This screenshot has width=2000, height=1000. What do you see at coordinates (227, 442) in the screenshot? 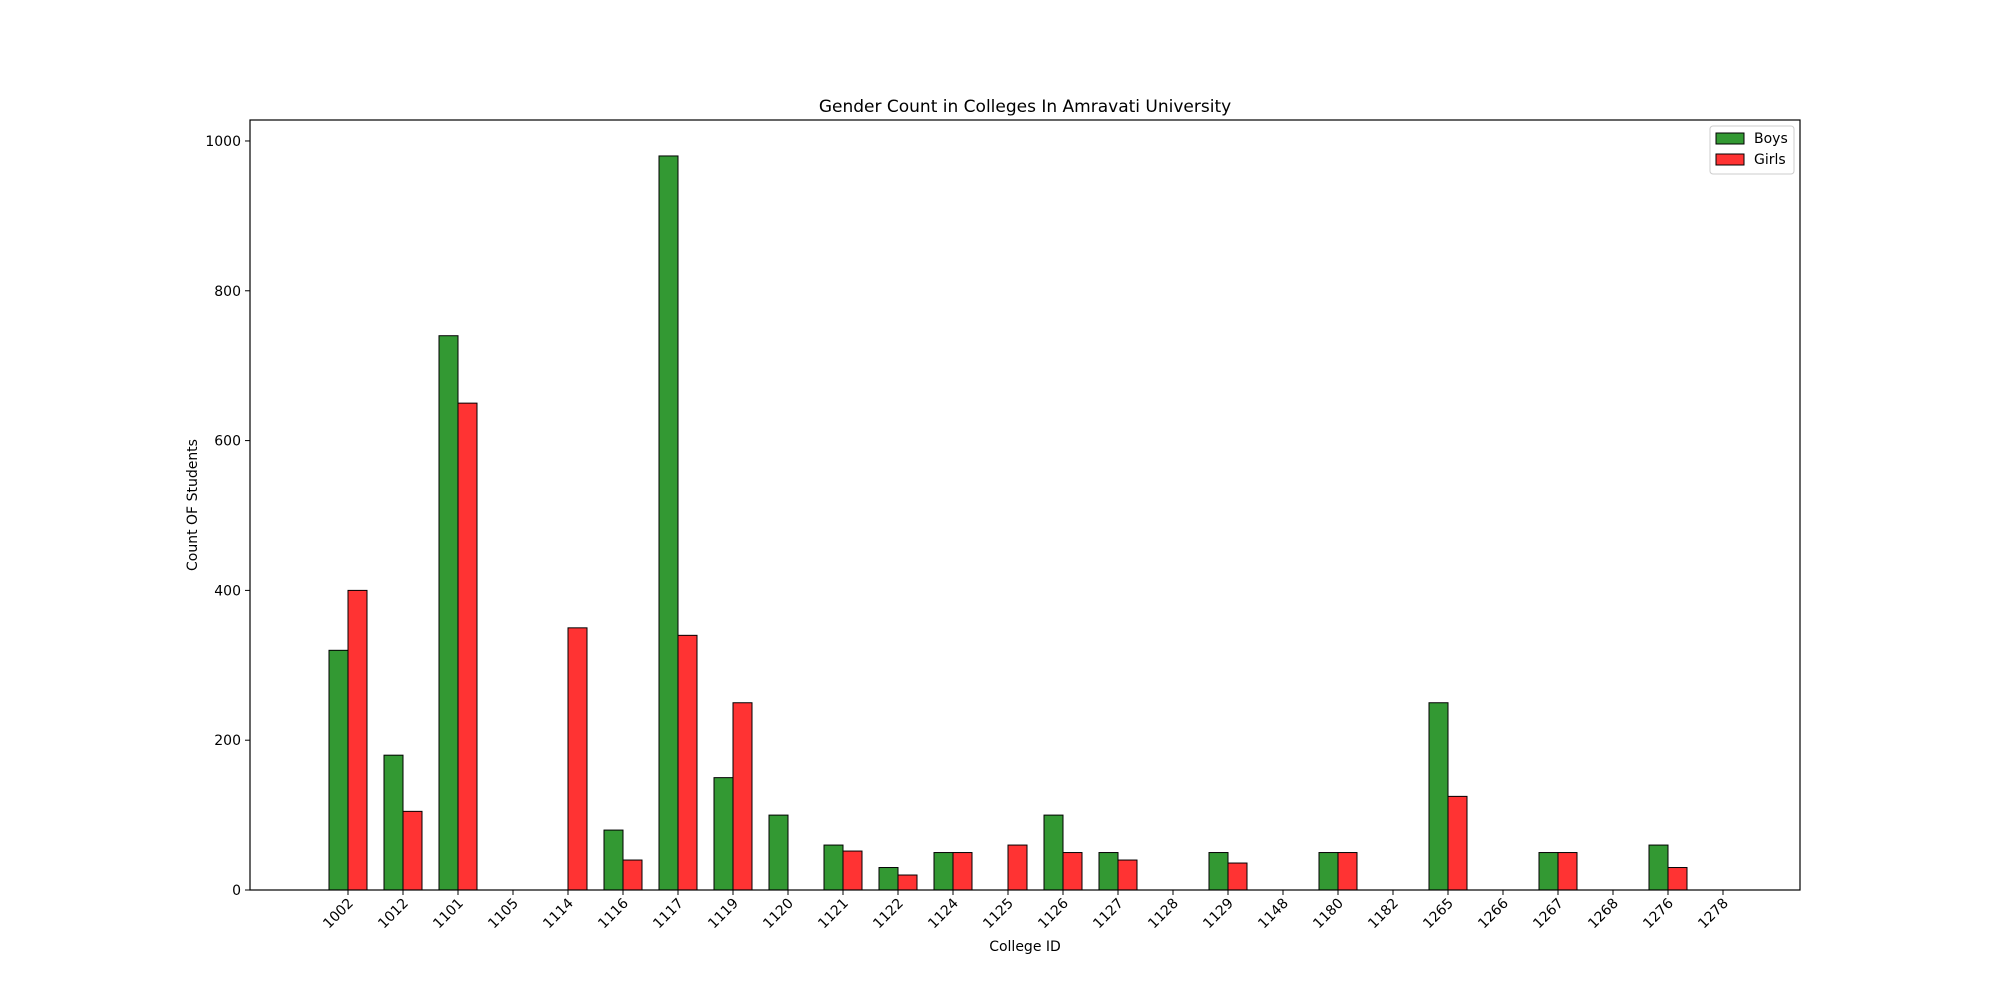
I see `y-tick-label-600: 600` at bounding box center [227, 442].